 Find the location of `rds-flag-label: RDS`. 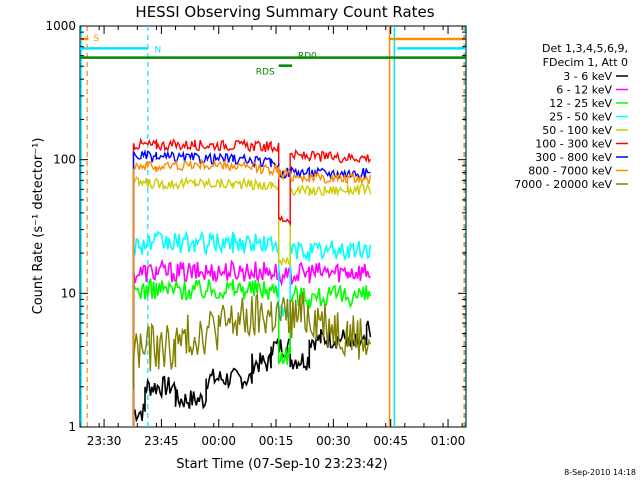

rds-flag-label: RDS is located at coordinates (265, 73).